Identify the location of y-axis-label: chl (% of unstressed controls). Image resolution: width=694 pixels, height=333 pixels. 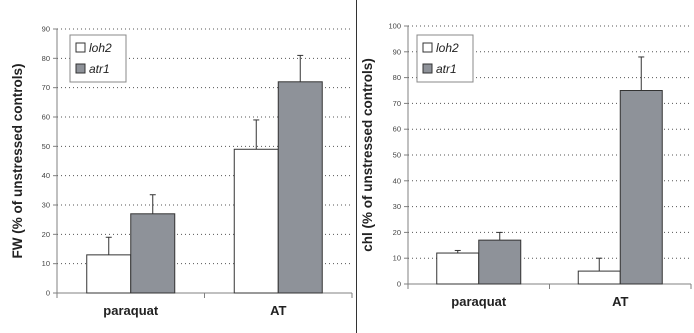
(367, 155).